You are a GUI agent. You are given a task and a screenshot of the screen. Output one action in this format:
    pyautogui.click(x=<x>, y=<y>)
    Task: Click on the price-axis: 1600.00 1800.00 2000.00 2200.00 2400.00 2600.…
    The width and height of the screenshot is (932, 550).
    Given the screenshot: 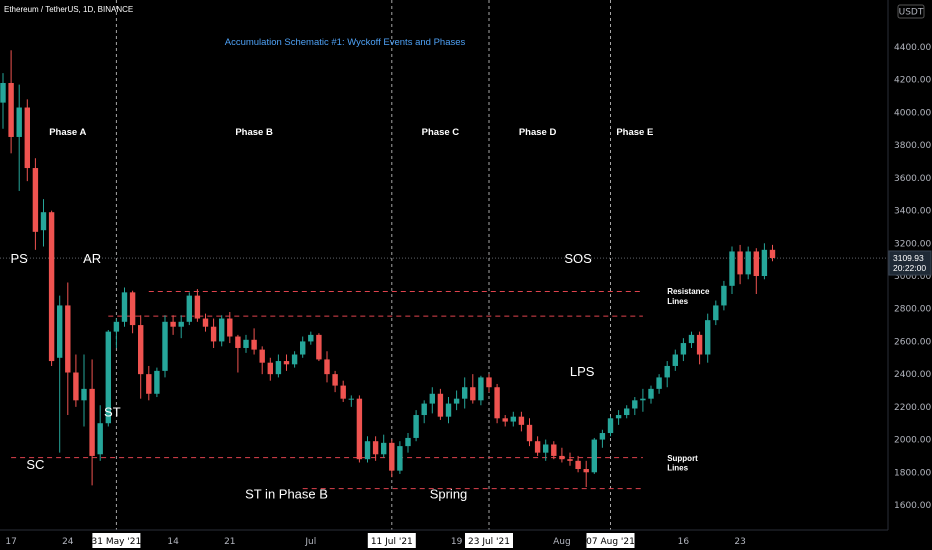 What is the action you would take?
    pyautogui.click(x=909, y=265)
    